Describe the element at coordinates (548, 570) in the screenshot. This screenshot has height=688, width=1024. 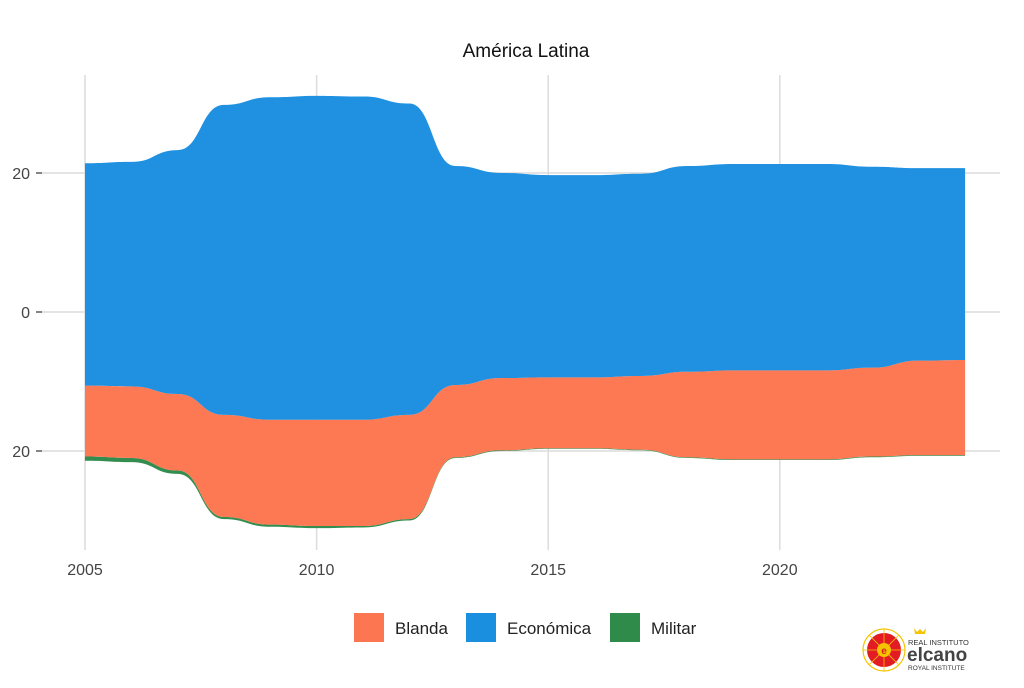
I see `x-tick-label: 2015` at that location.